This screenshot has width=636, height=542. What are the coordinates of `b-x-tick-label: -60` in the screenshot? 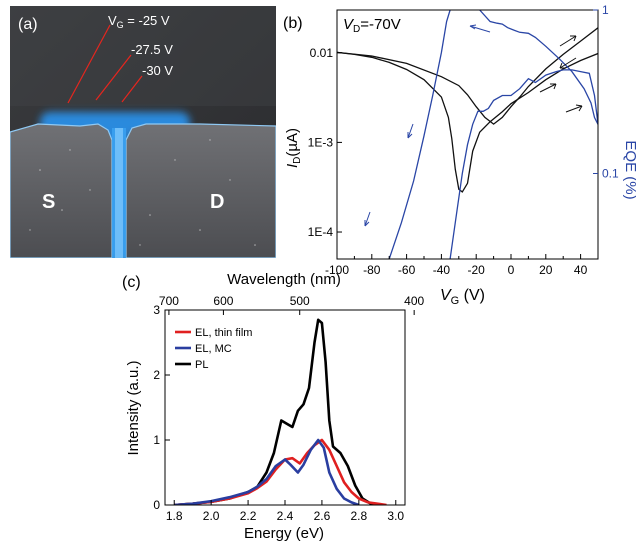 It's located at (407, 270).